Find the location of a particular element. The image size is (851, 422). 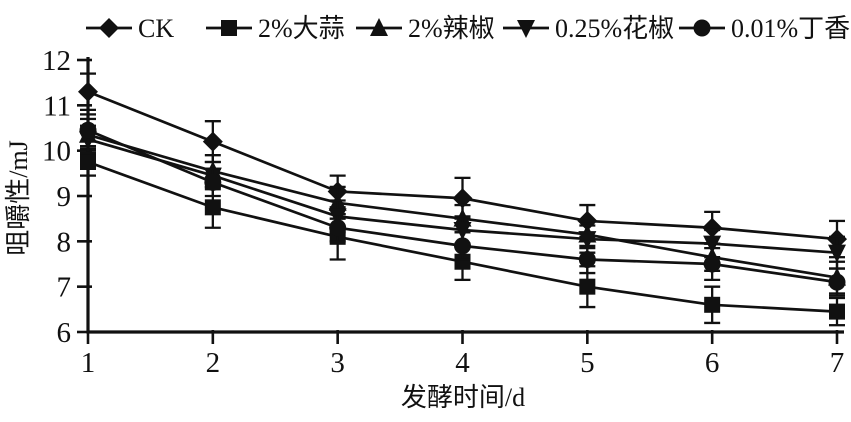

legend-item: 0.01%丁香 is located at coordinates (764, 28).